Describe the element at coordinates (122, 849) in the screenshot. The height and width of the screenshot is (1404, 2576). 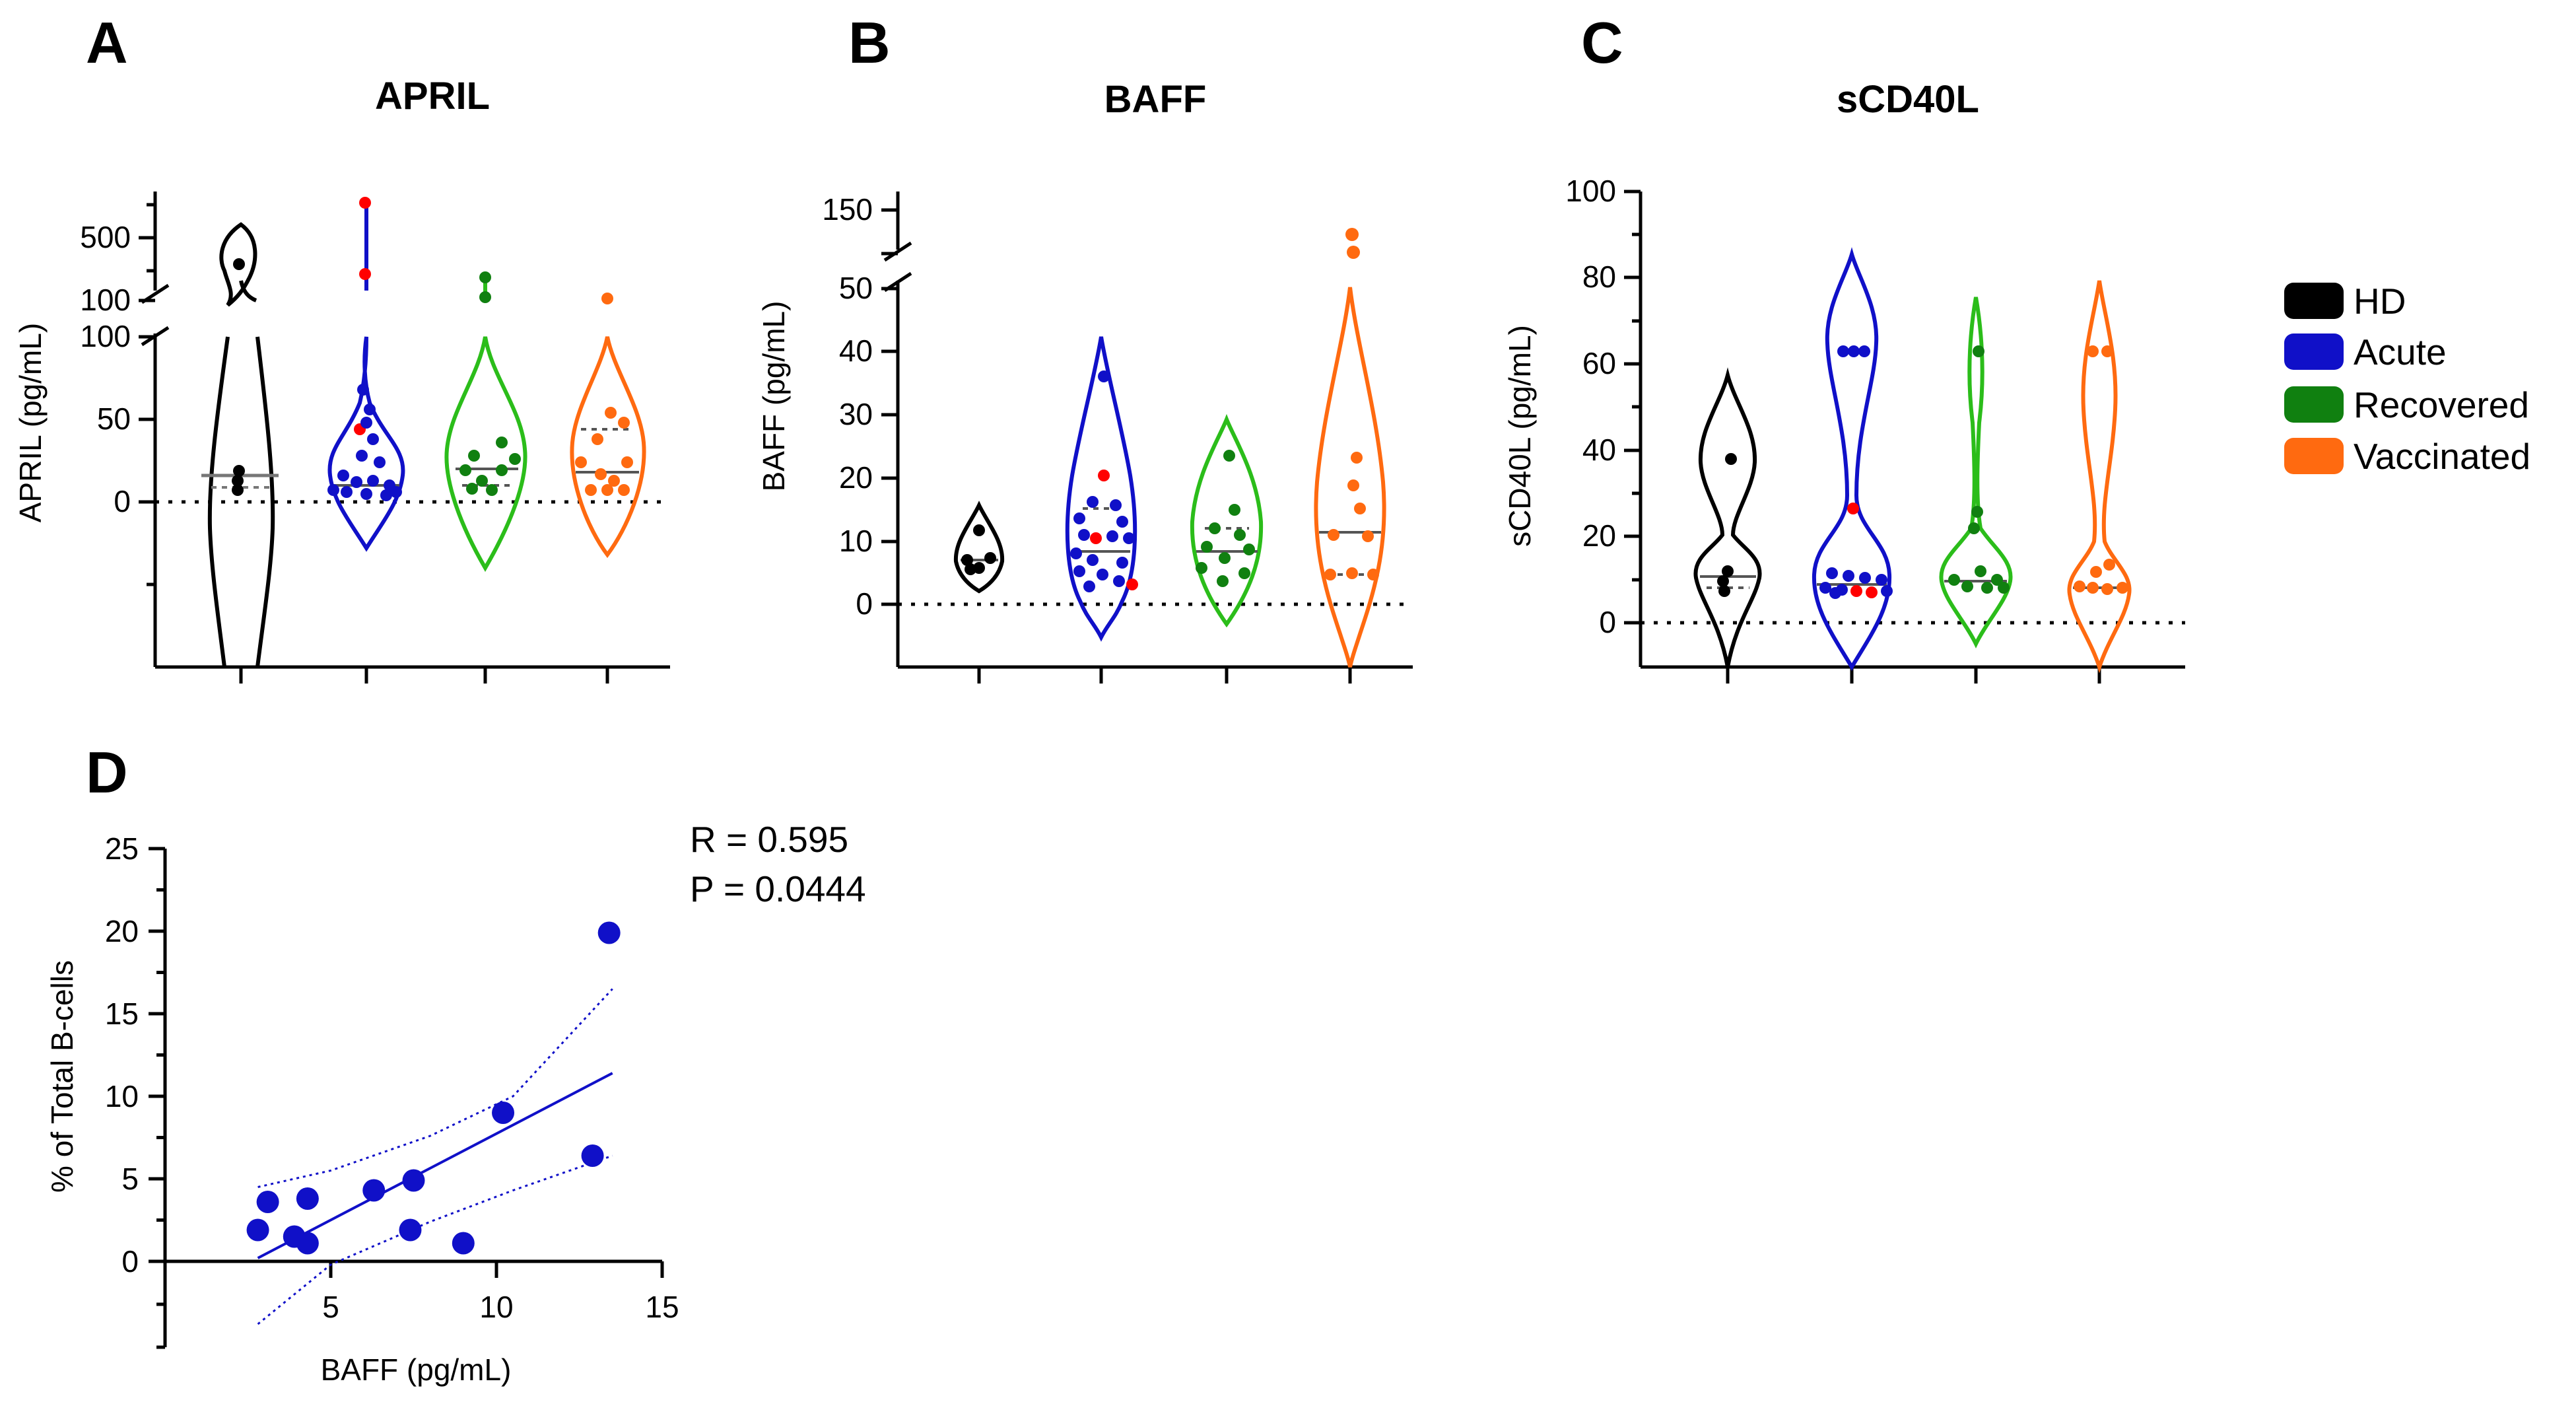
I see `scatter-y-tick-label: 25` at that location.